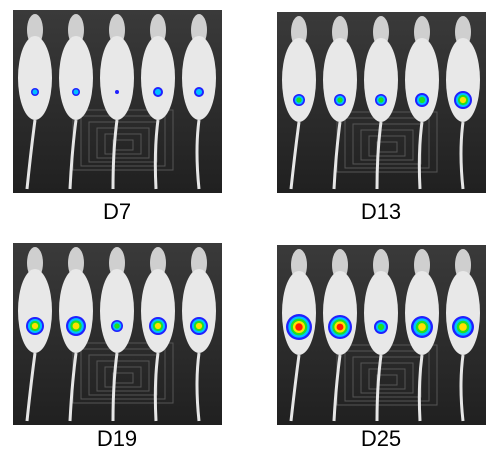 This screenshot has height=463, width=500. I want to click on panel-label: D19, so click(117, 438).